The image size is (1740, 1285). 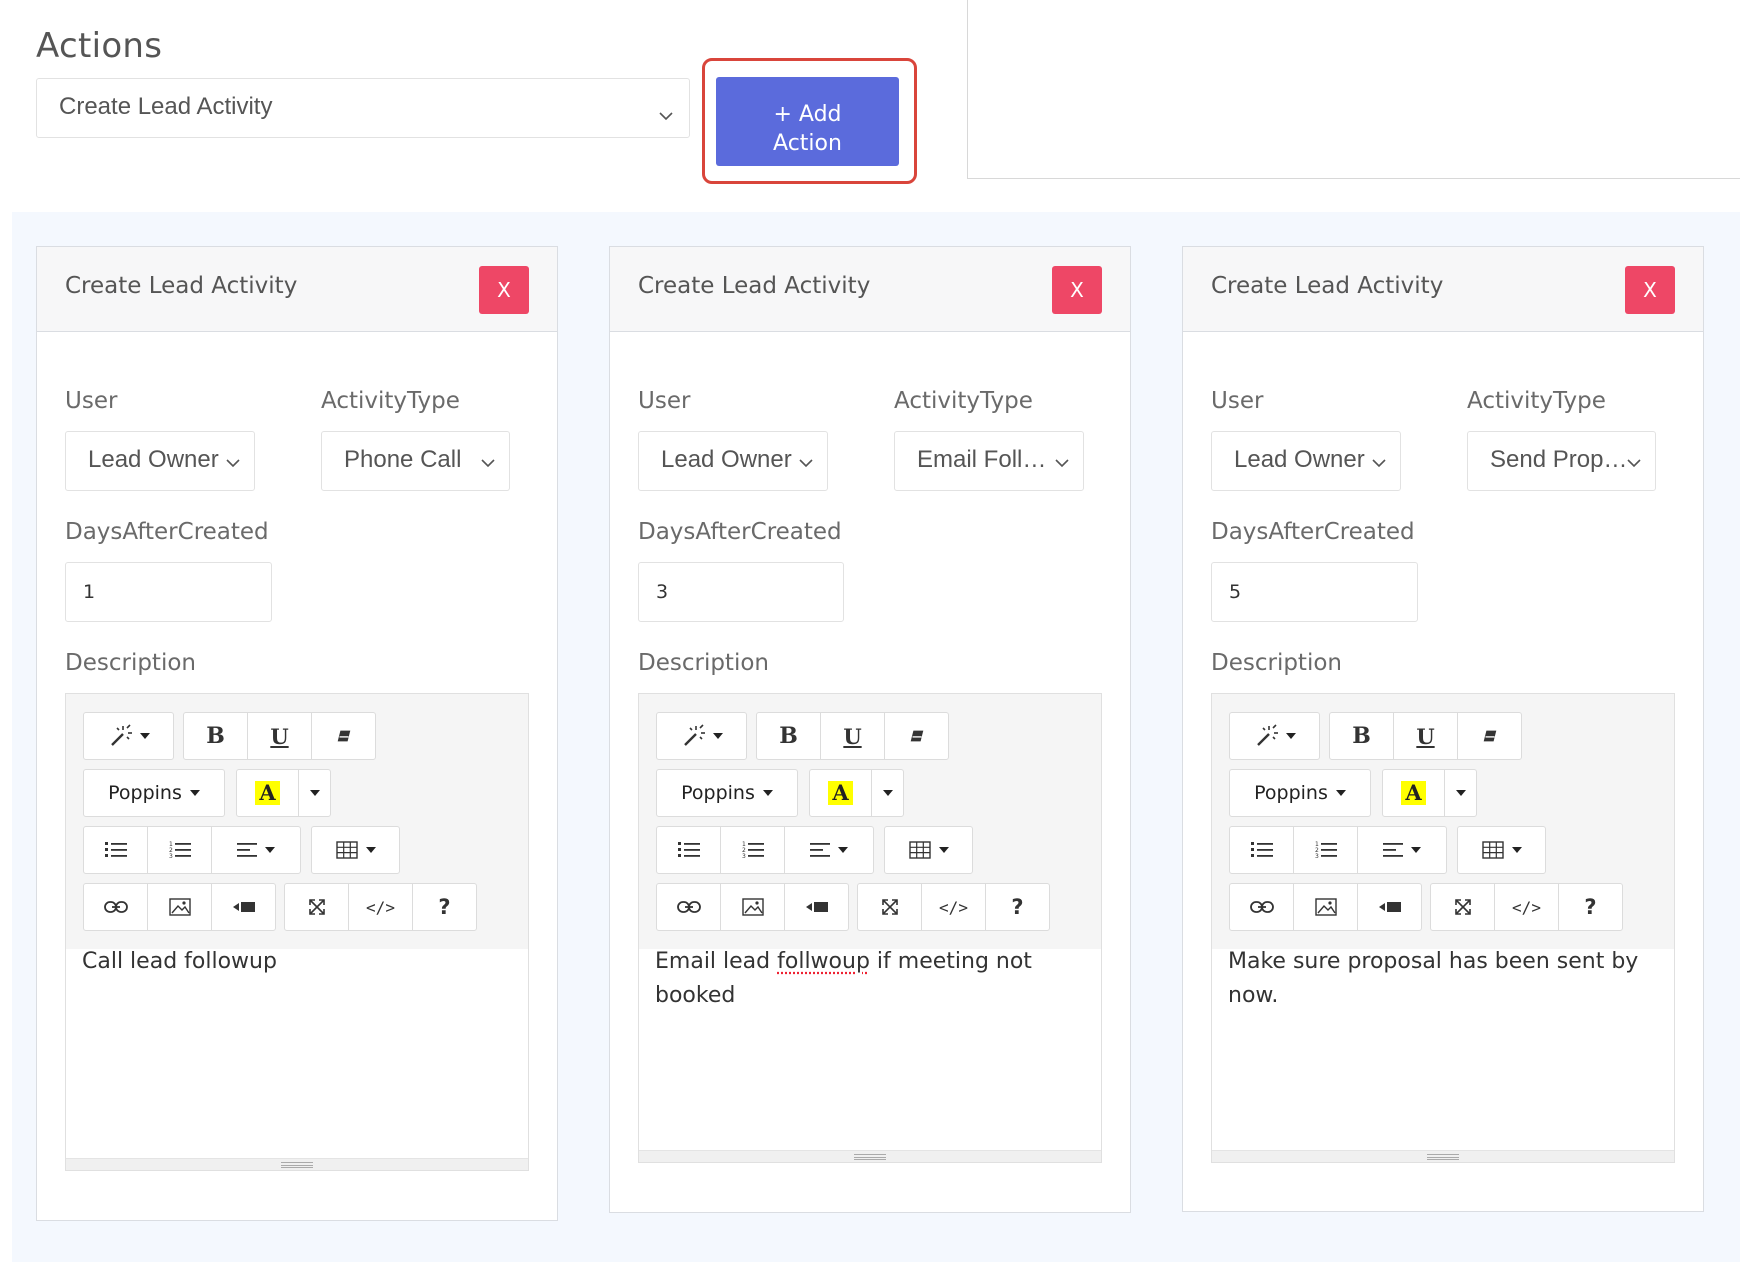 I want to click on misspelled-word: follwoup, so click(x=823, y=961).